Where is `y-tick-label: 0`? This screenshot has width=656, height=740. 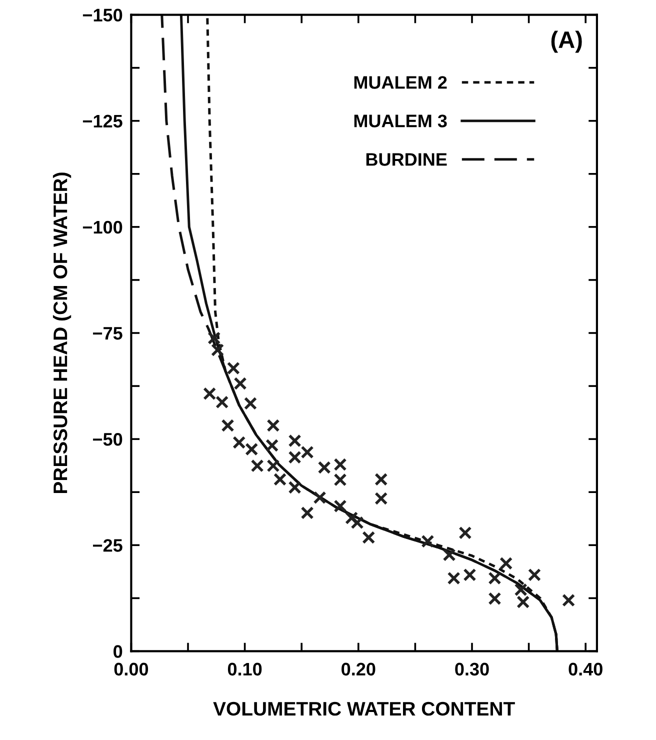 y-tick-label: 0 is located at coordinates (118, 651).